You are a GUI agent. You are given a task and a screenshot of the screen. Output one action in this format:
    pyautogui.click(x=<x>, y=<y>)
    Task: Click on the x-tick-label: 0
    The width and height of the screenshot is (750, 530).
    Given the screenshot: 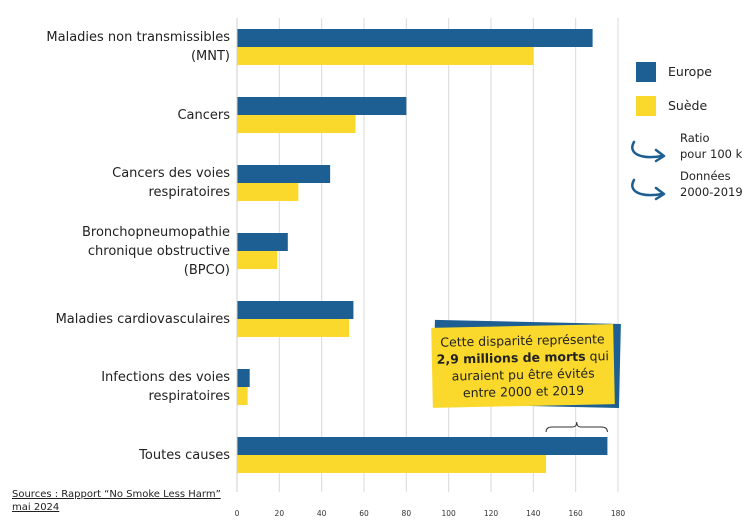 What is the action you would take?
    pyautogui.click(x=237, y=513)
    